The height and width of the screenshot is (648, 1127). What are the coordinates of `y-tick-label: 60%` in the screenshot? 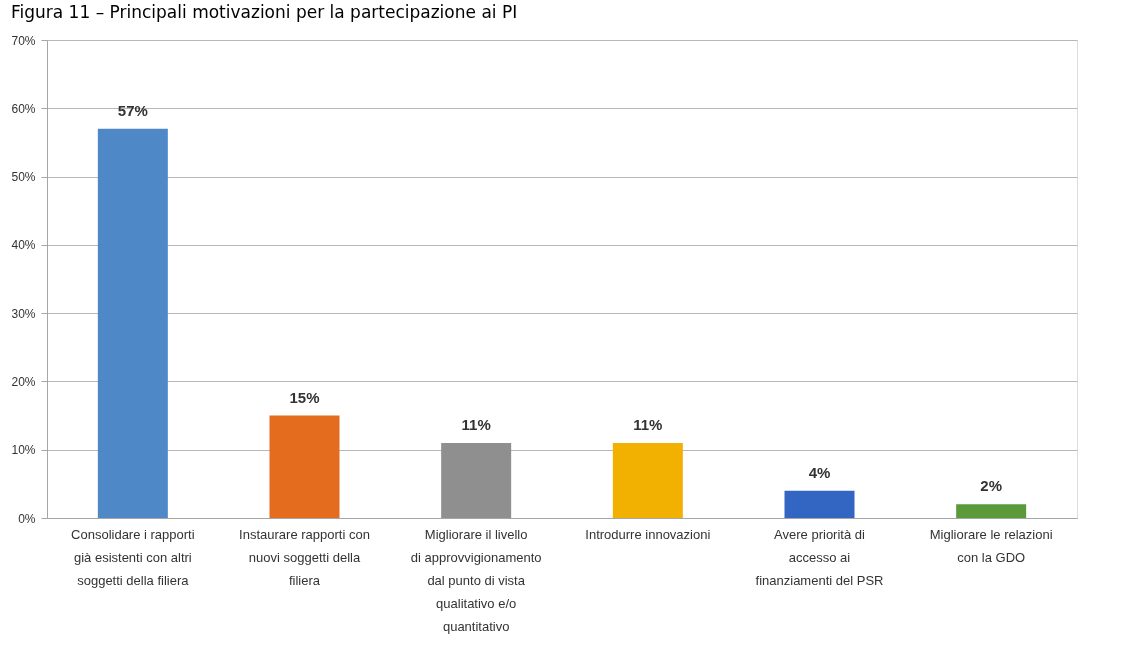 It's located at (23, 108).